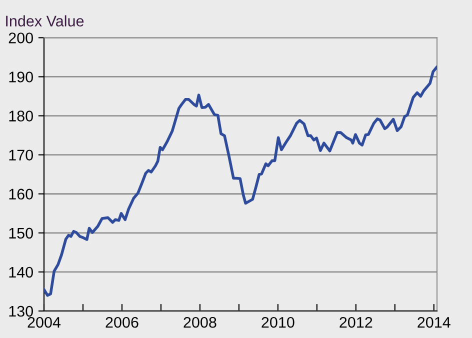  I want to click on y-tick-label: 190, so click(21, 77).